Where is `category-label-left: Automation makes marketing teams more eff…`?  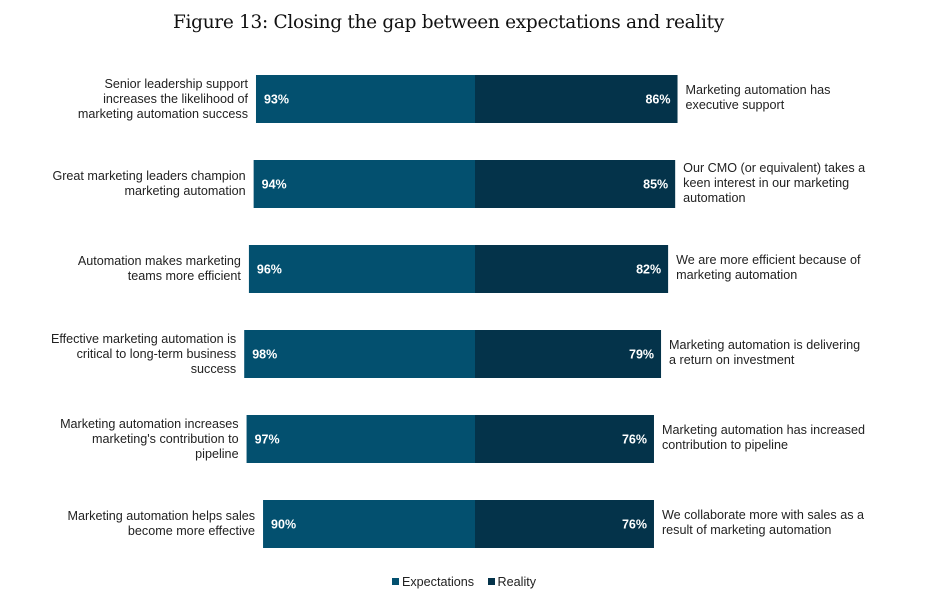
category-label-left: Automation makes marketing teams more eff… is located at coordinates (159, 268).